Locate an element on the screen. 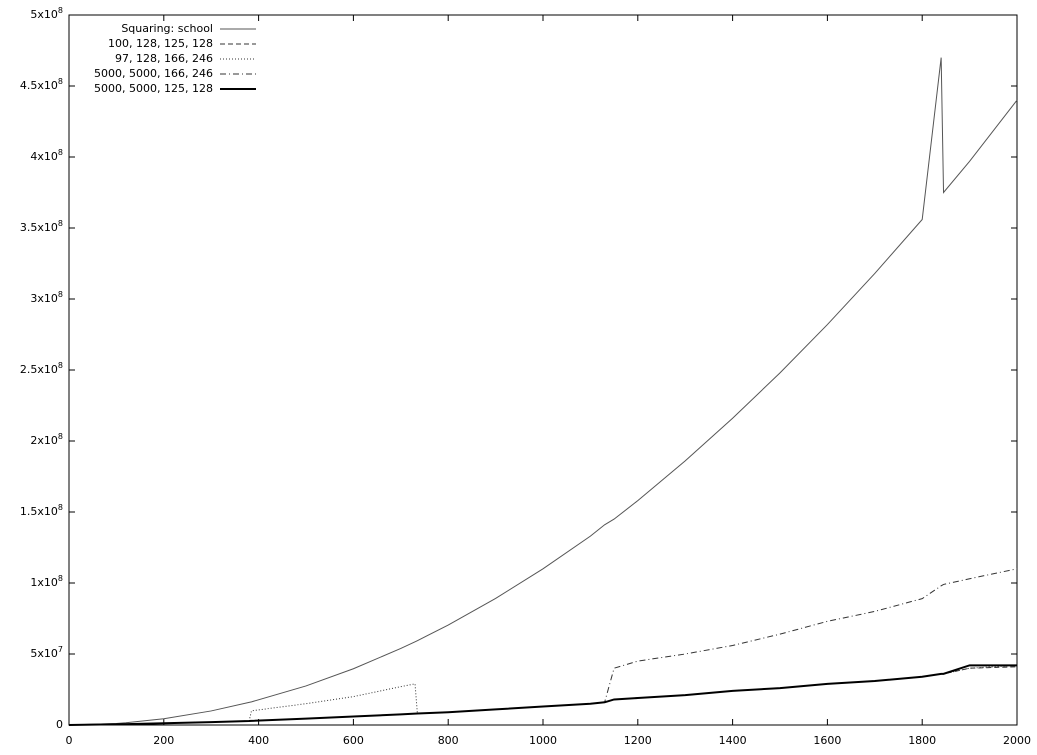 The image size is (1037, 755). y-tick-label: 3x10⁸ is located at coordinates (46, 298).